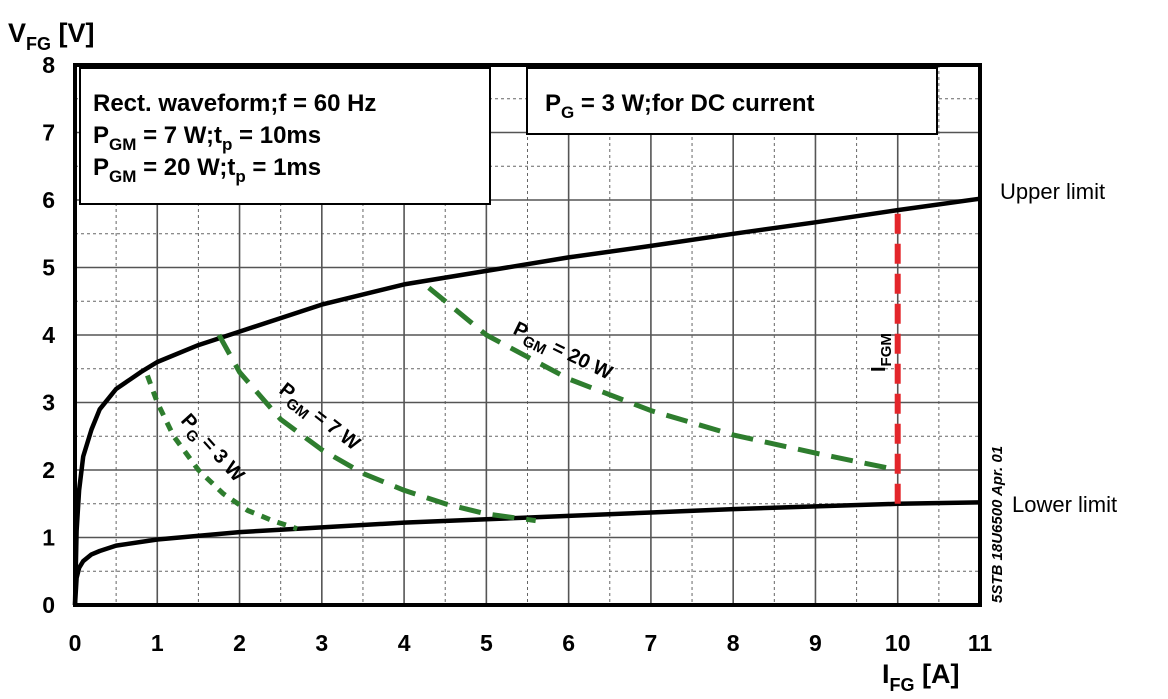  Describe the element at coordinates (980, 643) in the screenshot. I see `x-tick-label: 11` at that location.